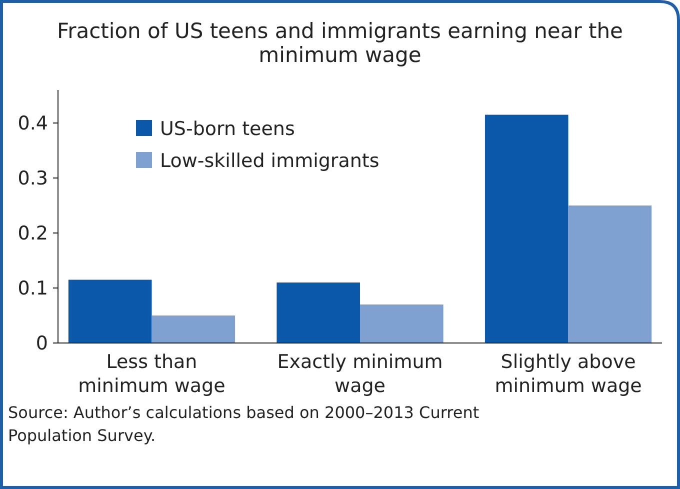  I want to click on y-tick-label: 0.1, so click(33, 289).